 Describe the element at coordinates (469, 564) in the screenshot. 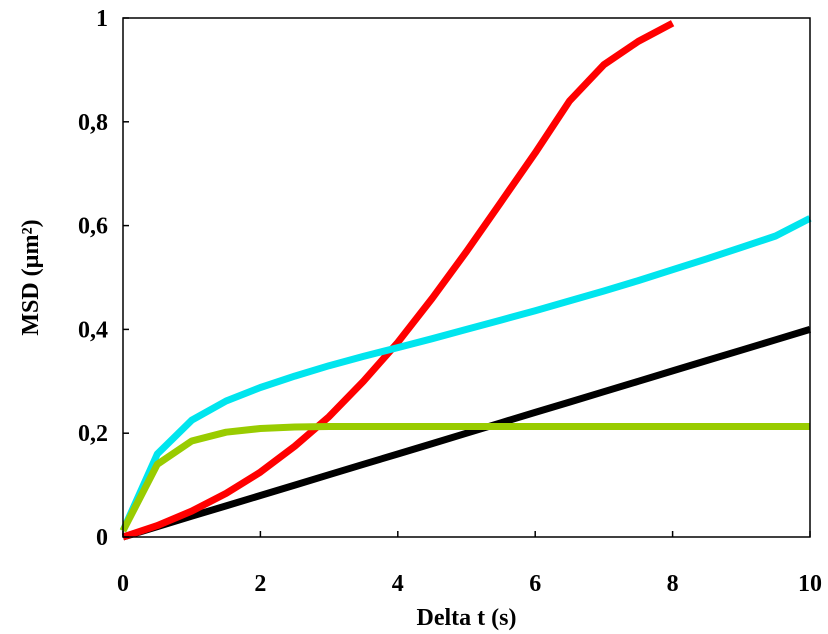

I see `x-axis-ticks: 0 2 4 6 8 10` at that location.